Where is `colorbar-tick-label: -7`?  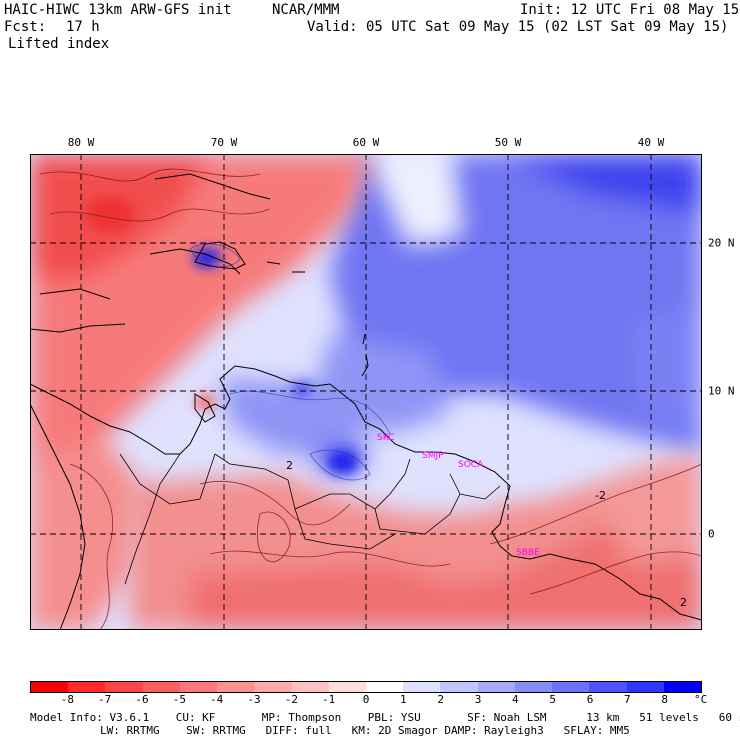
colorbar-tick-label: -7 is located at coordinates (105, 699).